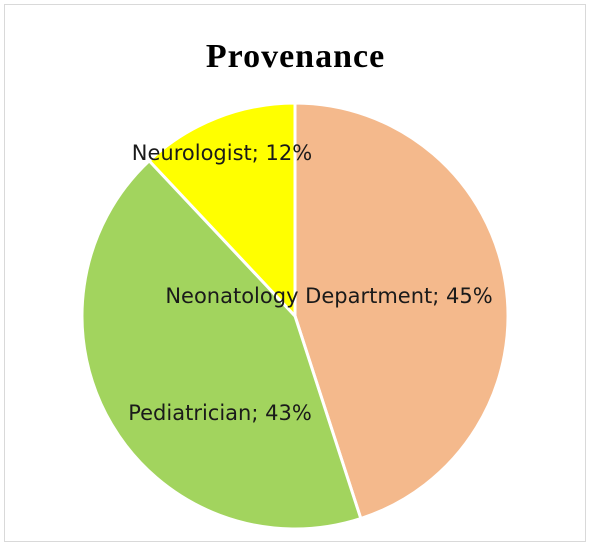 Image resolution: width=591 pixels, height=547 pixels. I want to click on pie-slice-neurologist, so click(222, 209).